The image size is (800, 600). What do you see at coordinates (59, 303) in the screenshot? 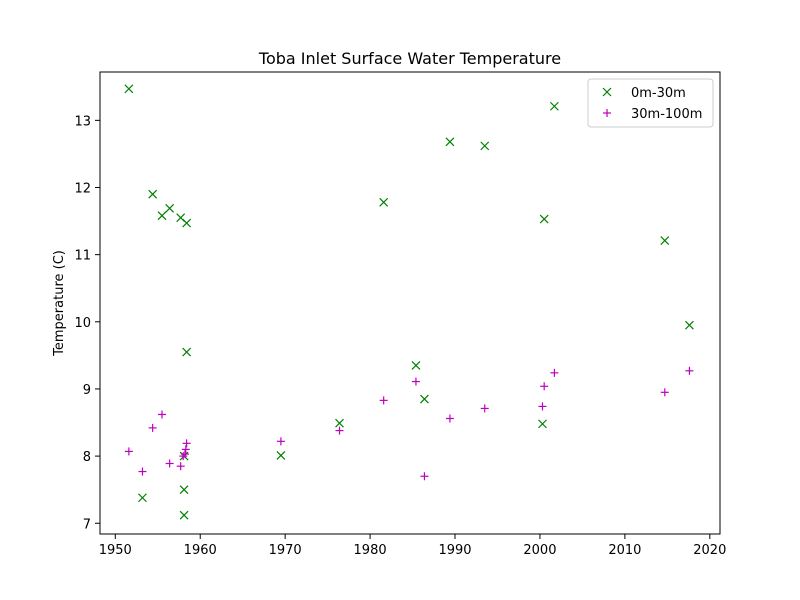
I see `y-axis-label: Temperature (C)` at bounding box center [59, 303].